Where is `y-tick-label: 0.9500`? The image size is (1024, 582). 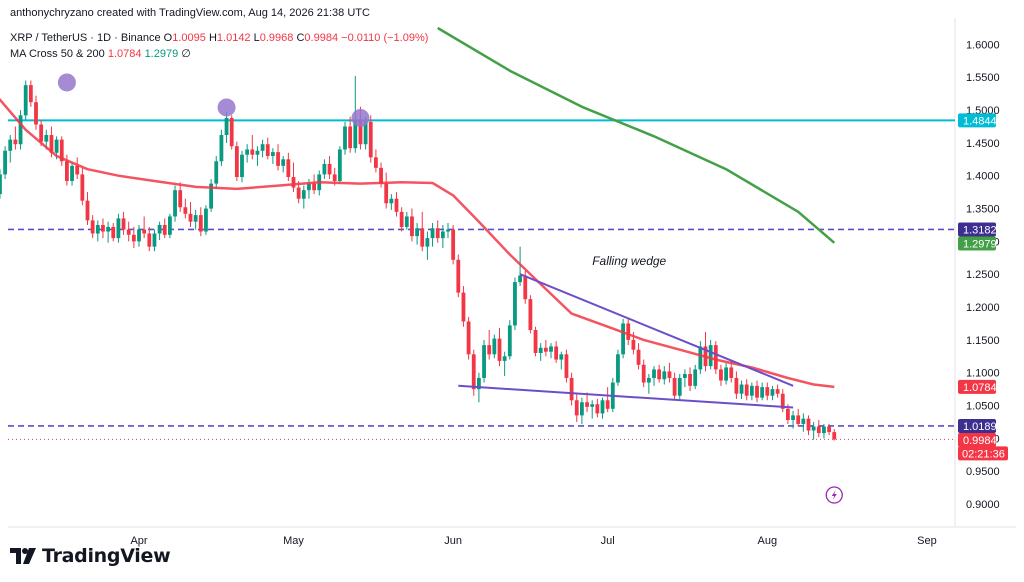 y-tick-label: 0.9500 is located at coordinates (983, 472).